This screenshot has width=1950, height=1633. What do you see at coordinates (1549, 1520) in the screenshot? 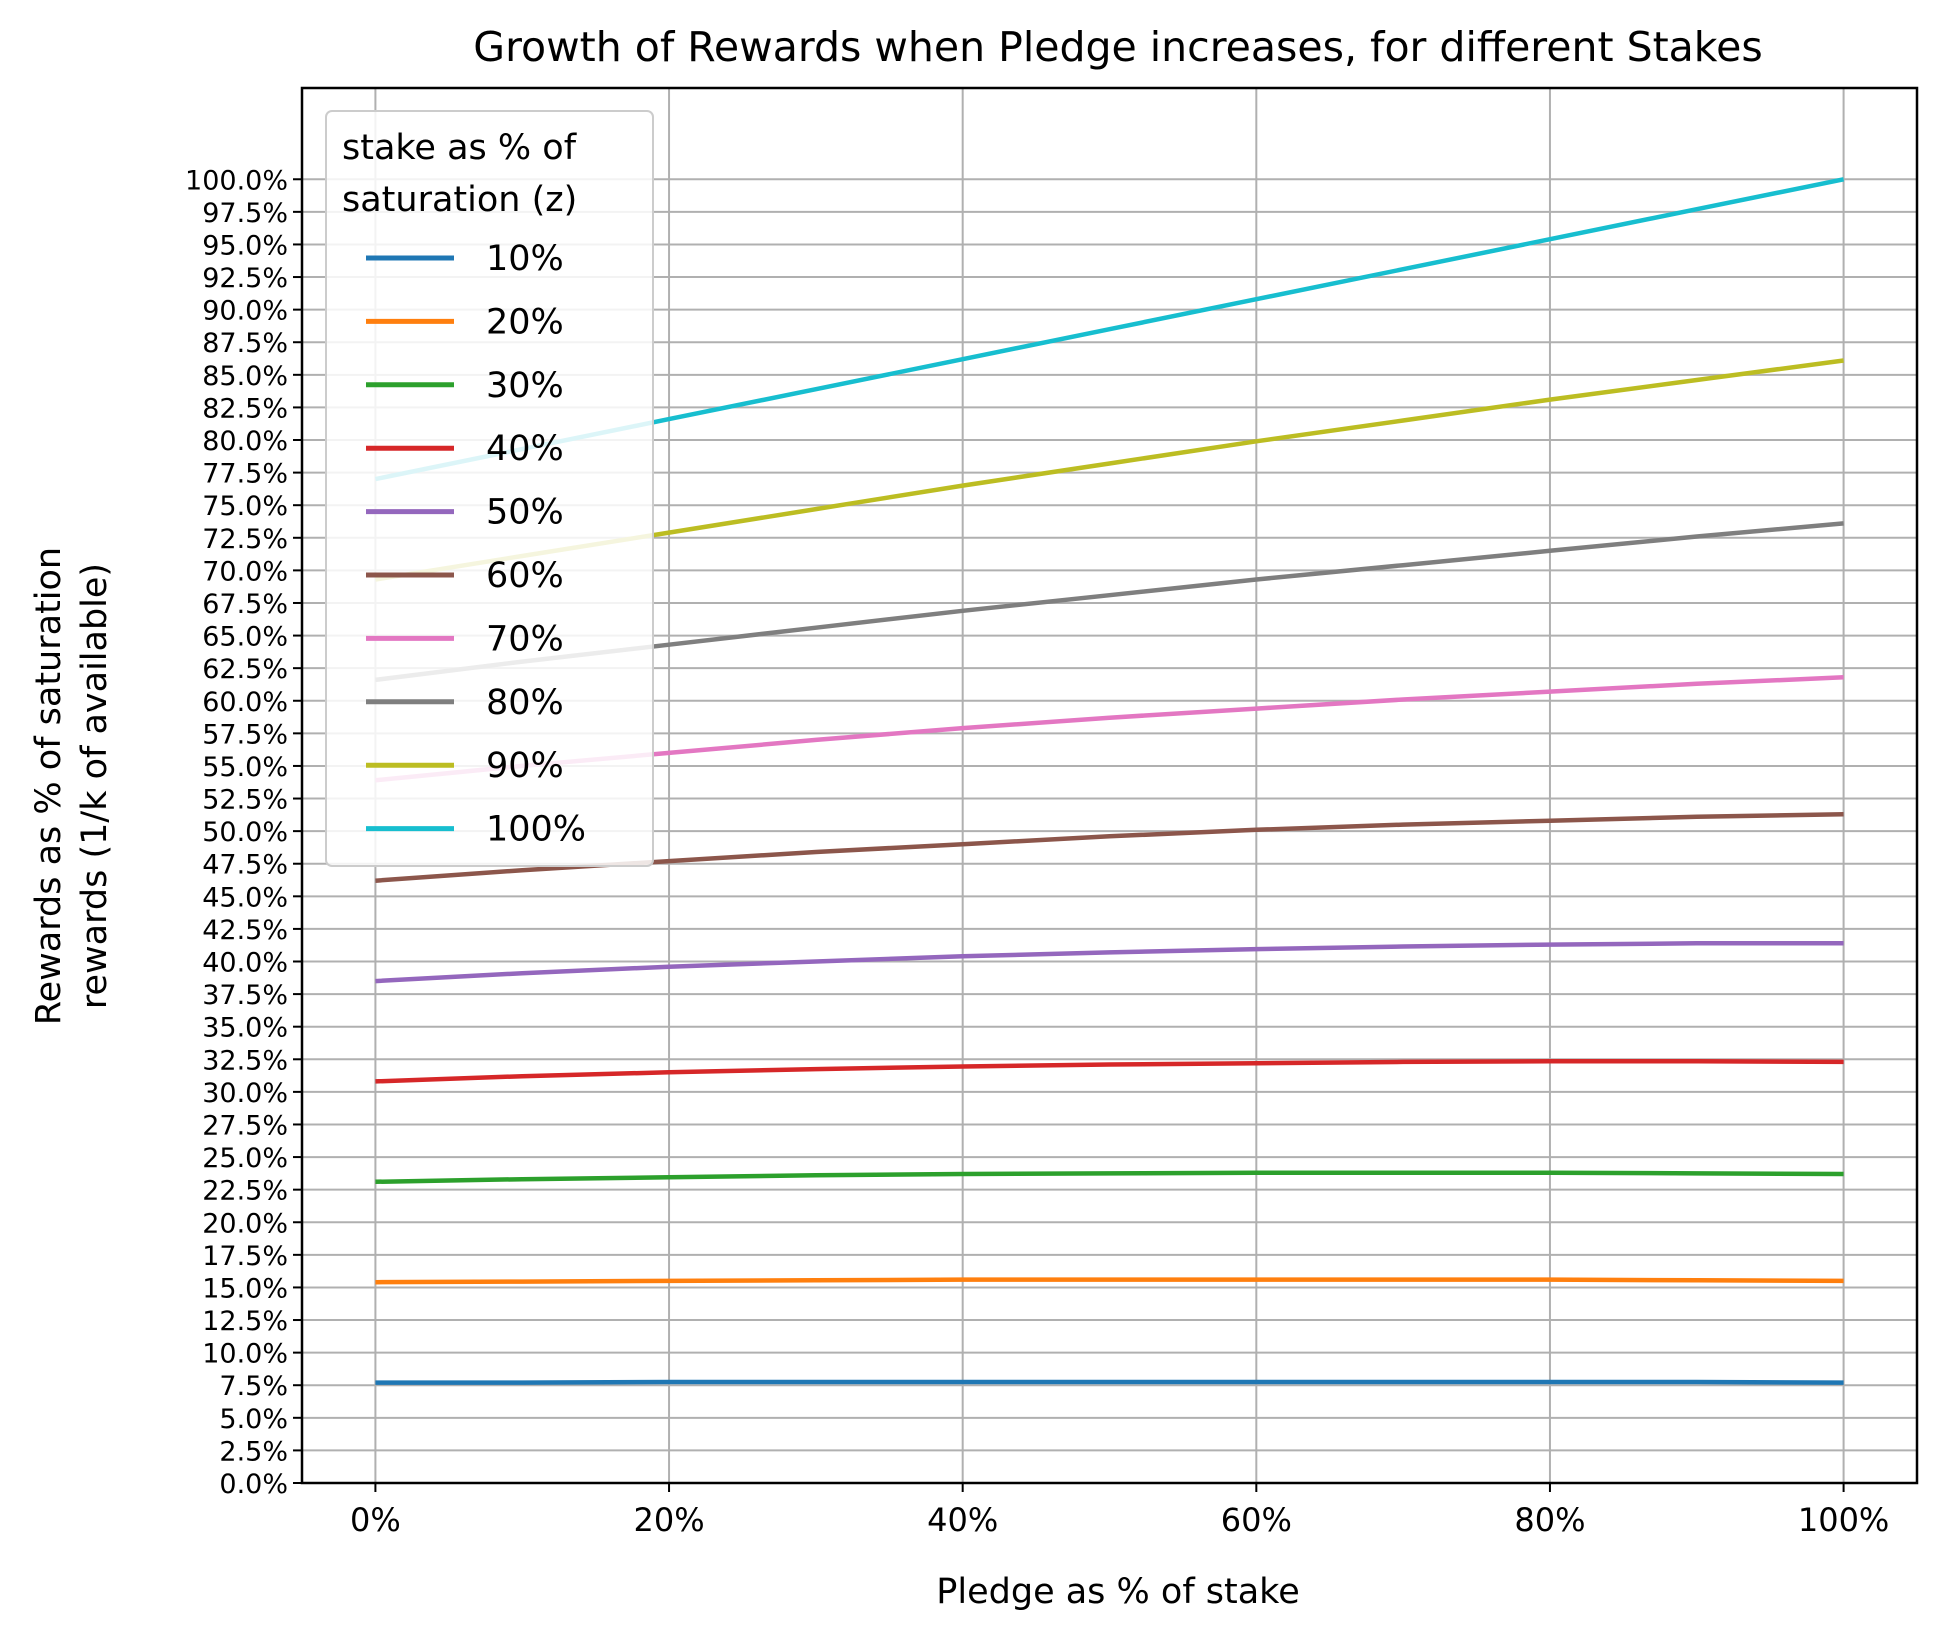
I see `x-tick-label: 80%` at bounding box center [1549, 1520].